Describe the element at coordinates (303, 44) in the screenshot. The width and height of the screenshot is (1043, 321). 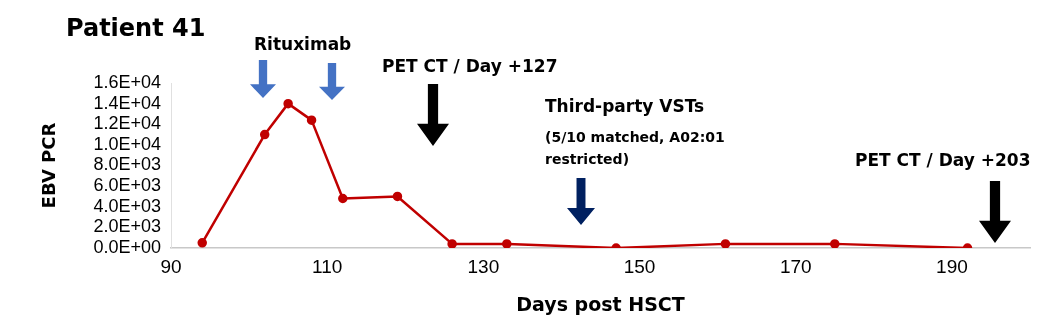
I see `text: Rituximab` at that location.